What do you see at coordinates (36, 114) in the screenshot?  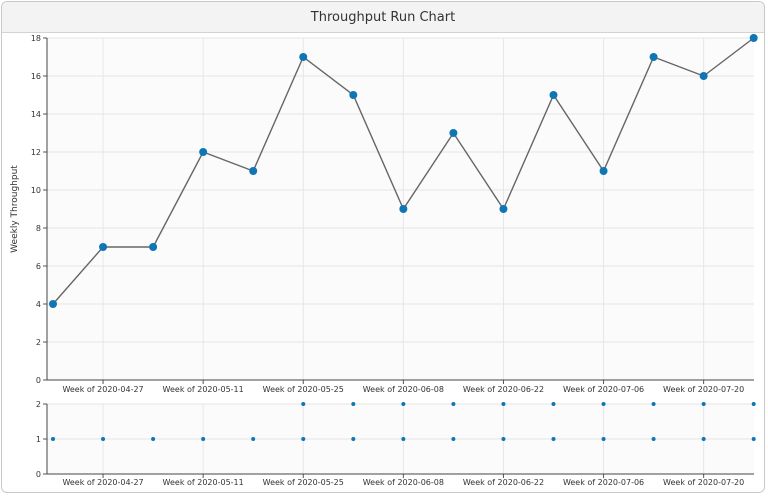 I see `main-y-tick-label: 14` at bounding box center [36, 114].